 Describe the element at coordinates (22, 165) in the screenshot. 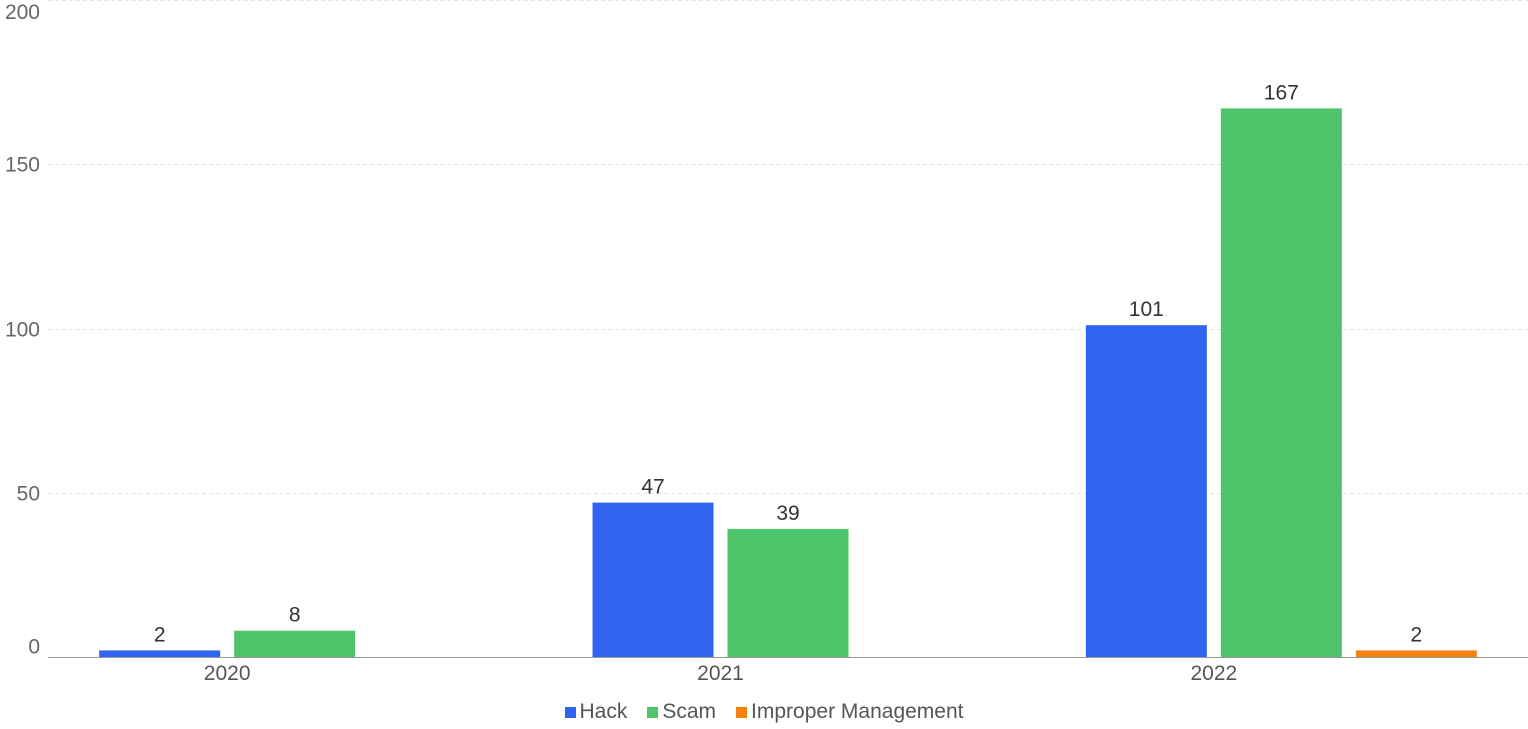

I see `y-tick-label: 150` at that location.